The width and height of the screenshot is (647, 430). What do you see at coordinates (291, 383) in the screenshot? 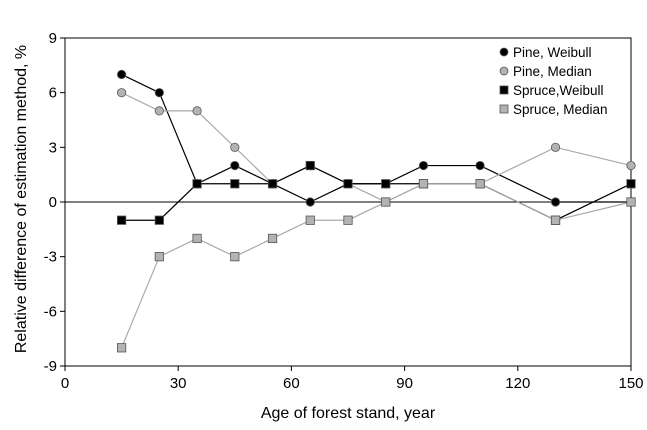
I see `x-tick-label: 60` at bounding box center [291, 383].